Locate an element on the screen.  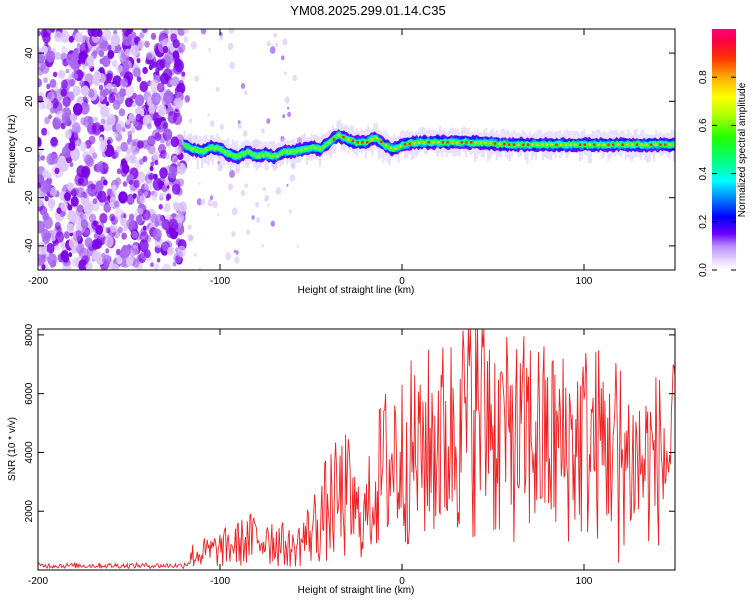
y-tick-label: 4000 is located at coordinates (29, 452).